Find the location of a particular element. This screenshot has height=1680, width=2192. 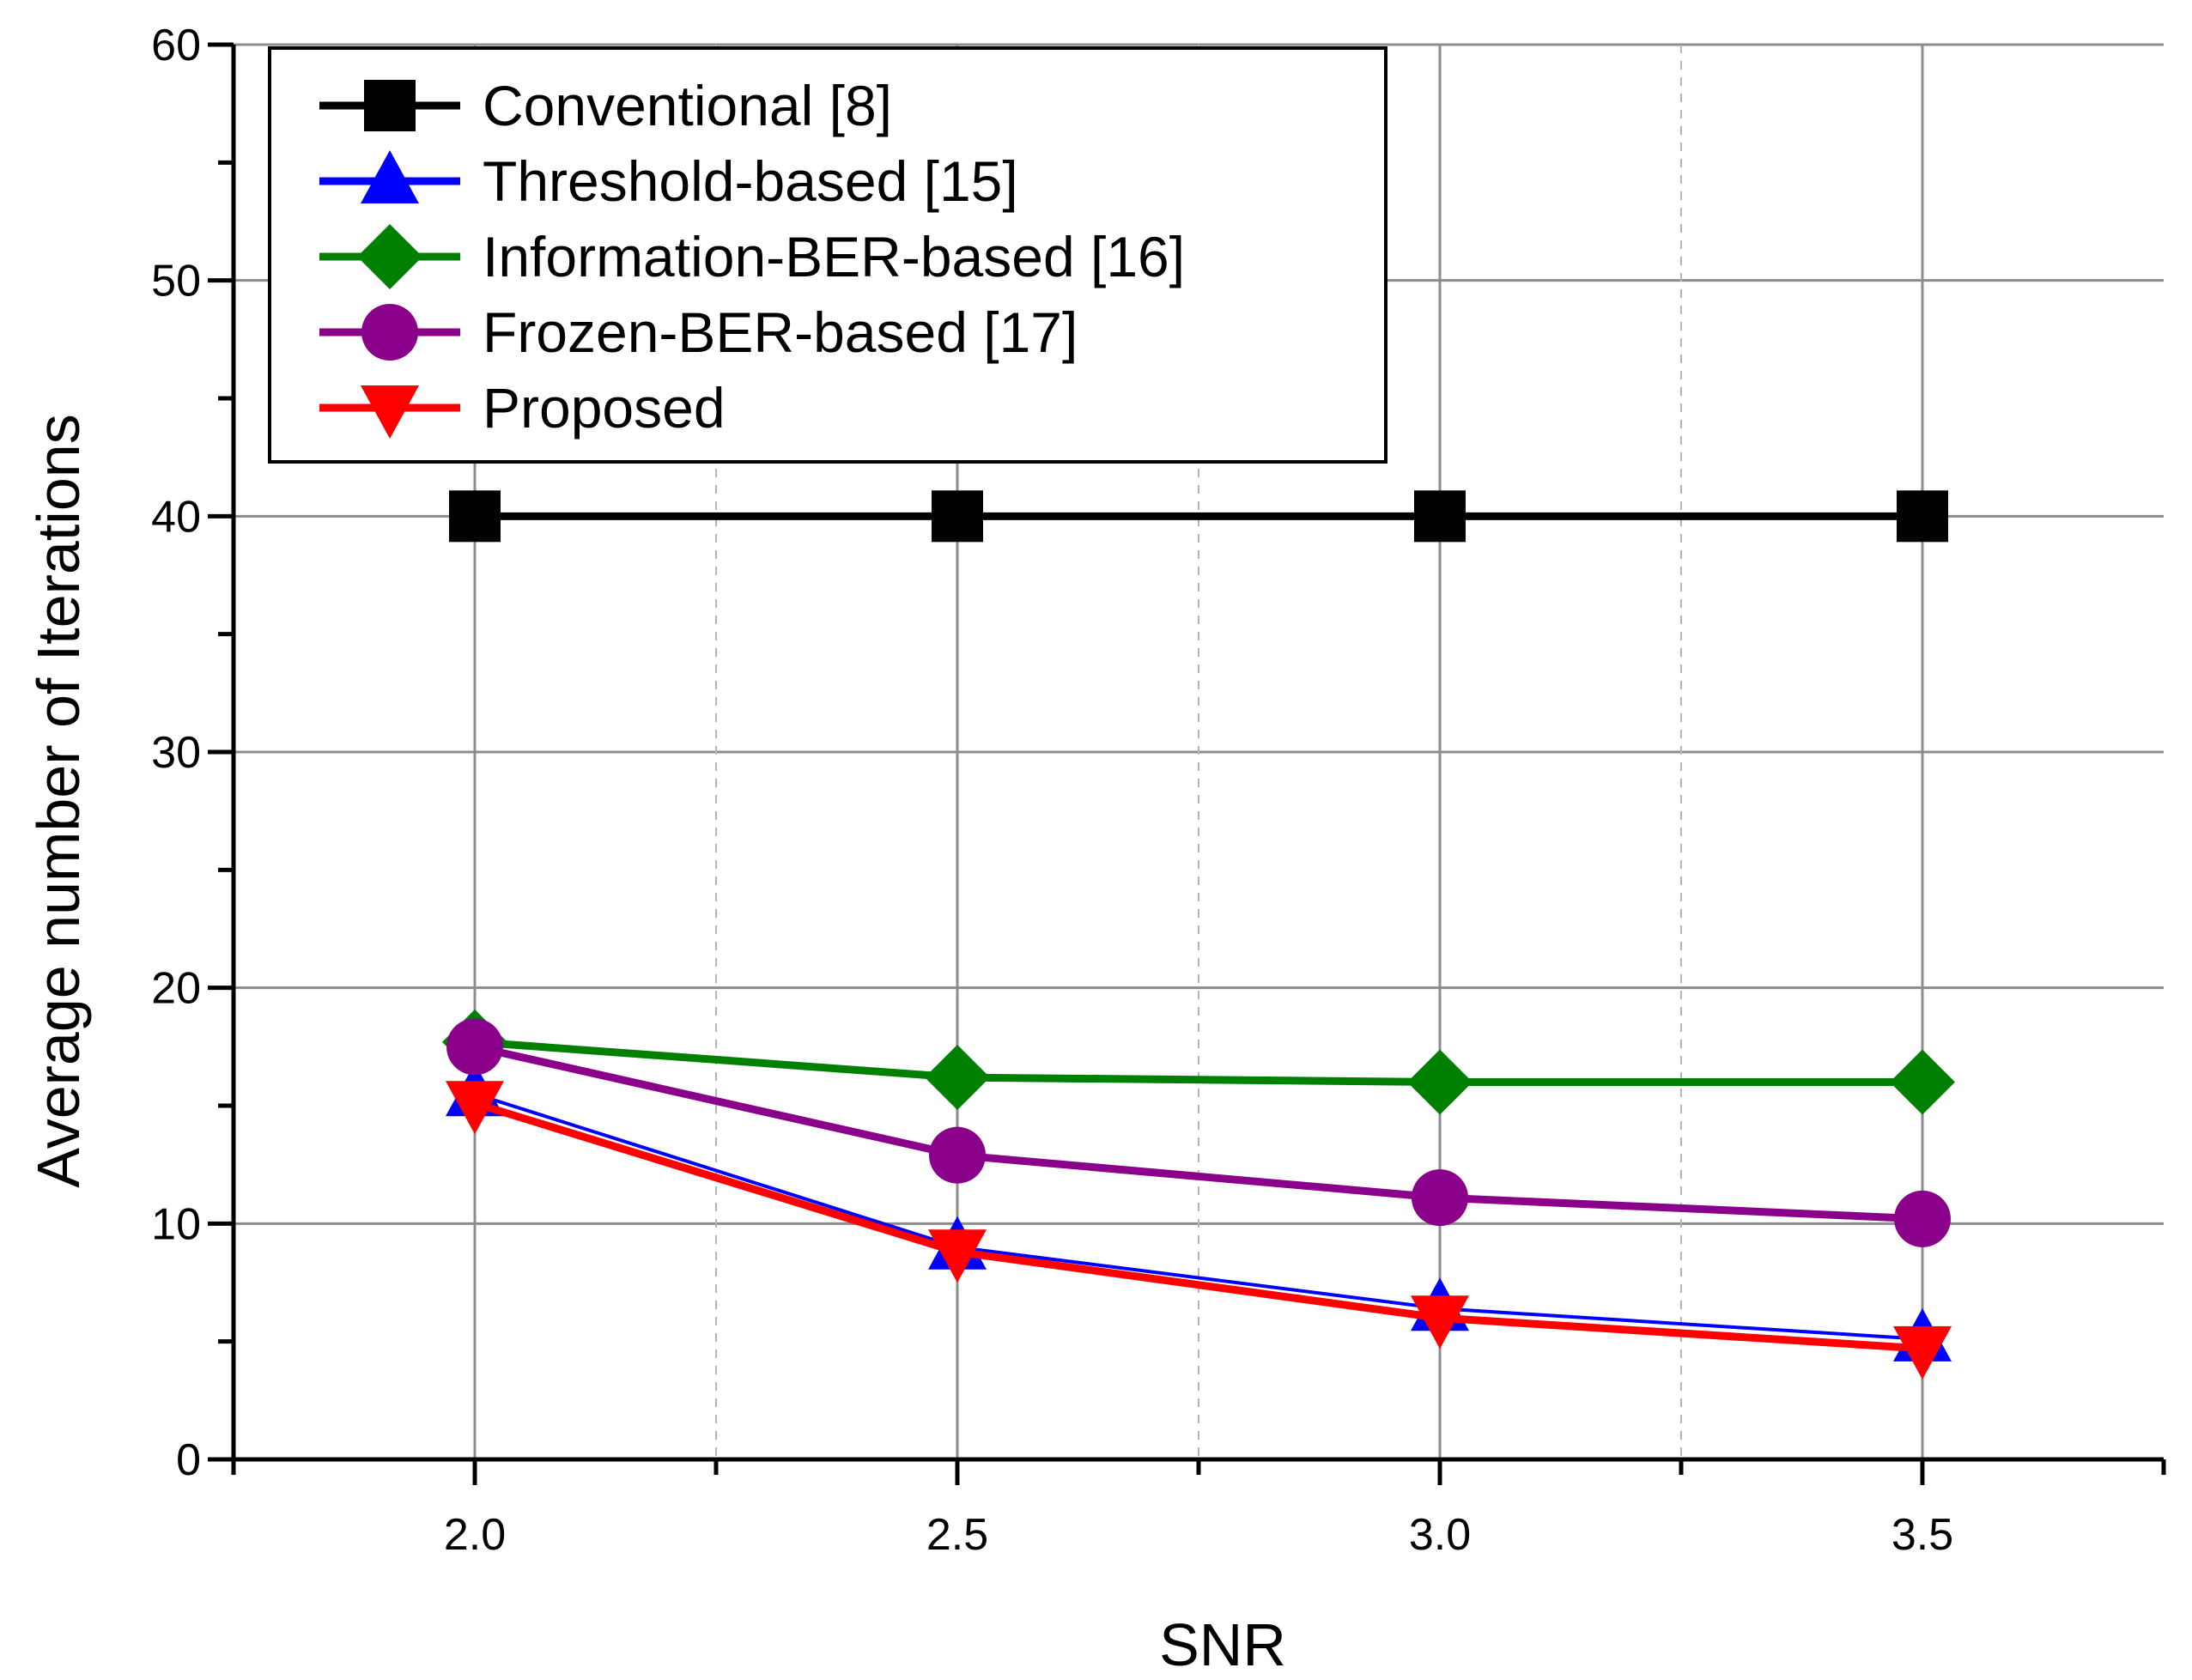

legend-label: Frozen-BER-based [17] is located at coordinates (781, 332).